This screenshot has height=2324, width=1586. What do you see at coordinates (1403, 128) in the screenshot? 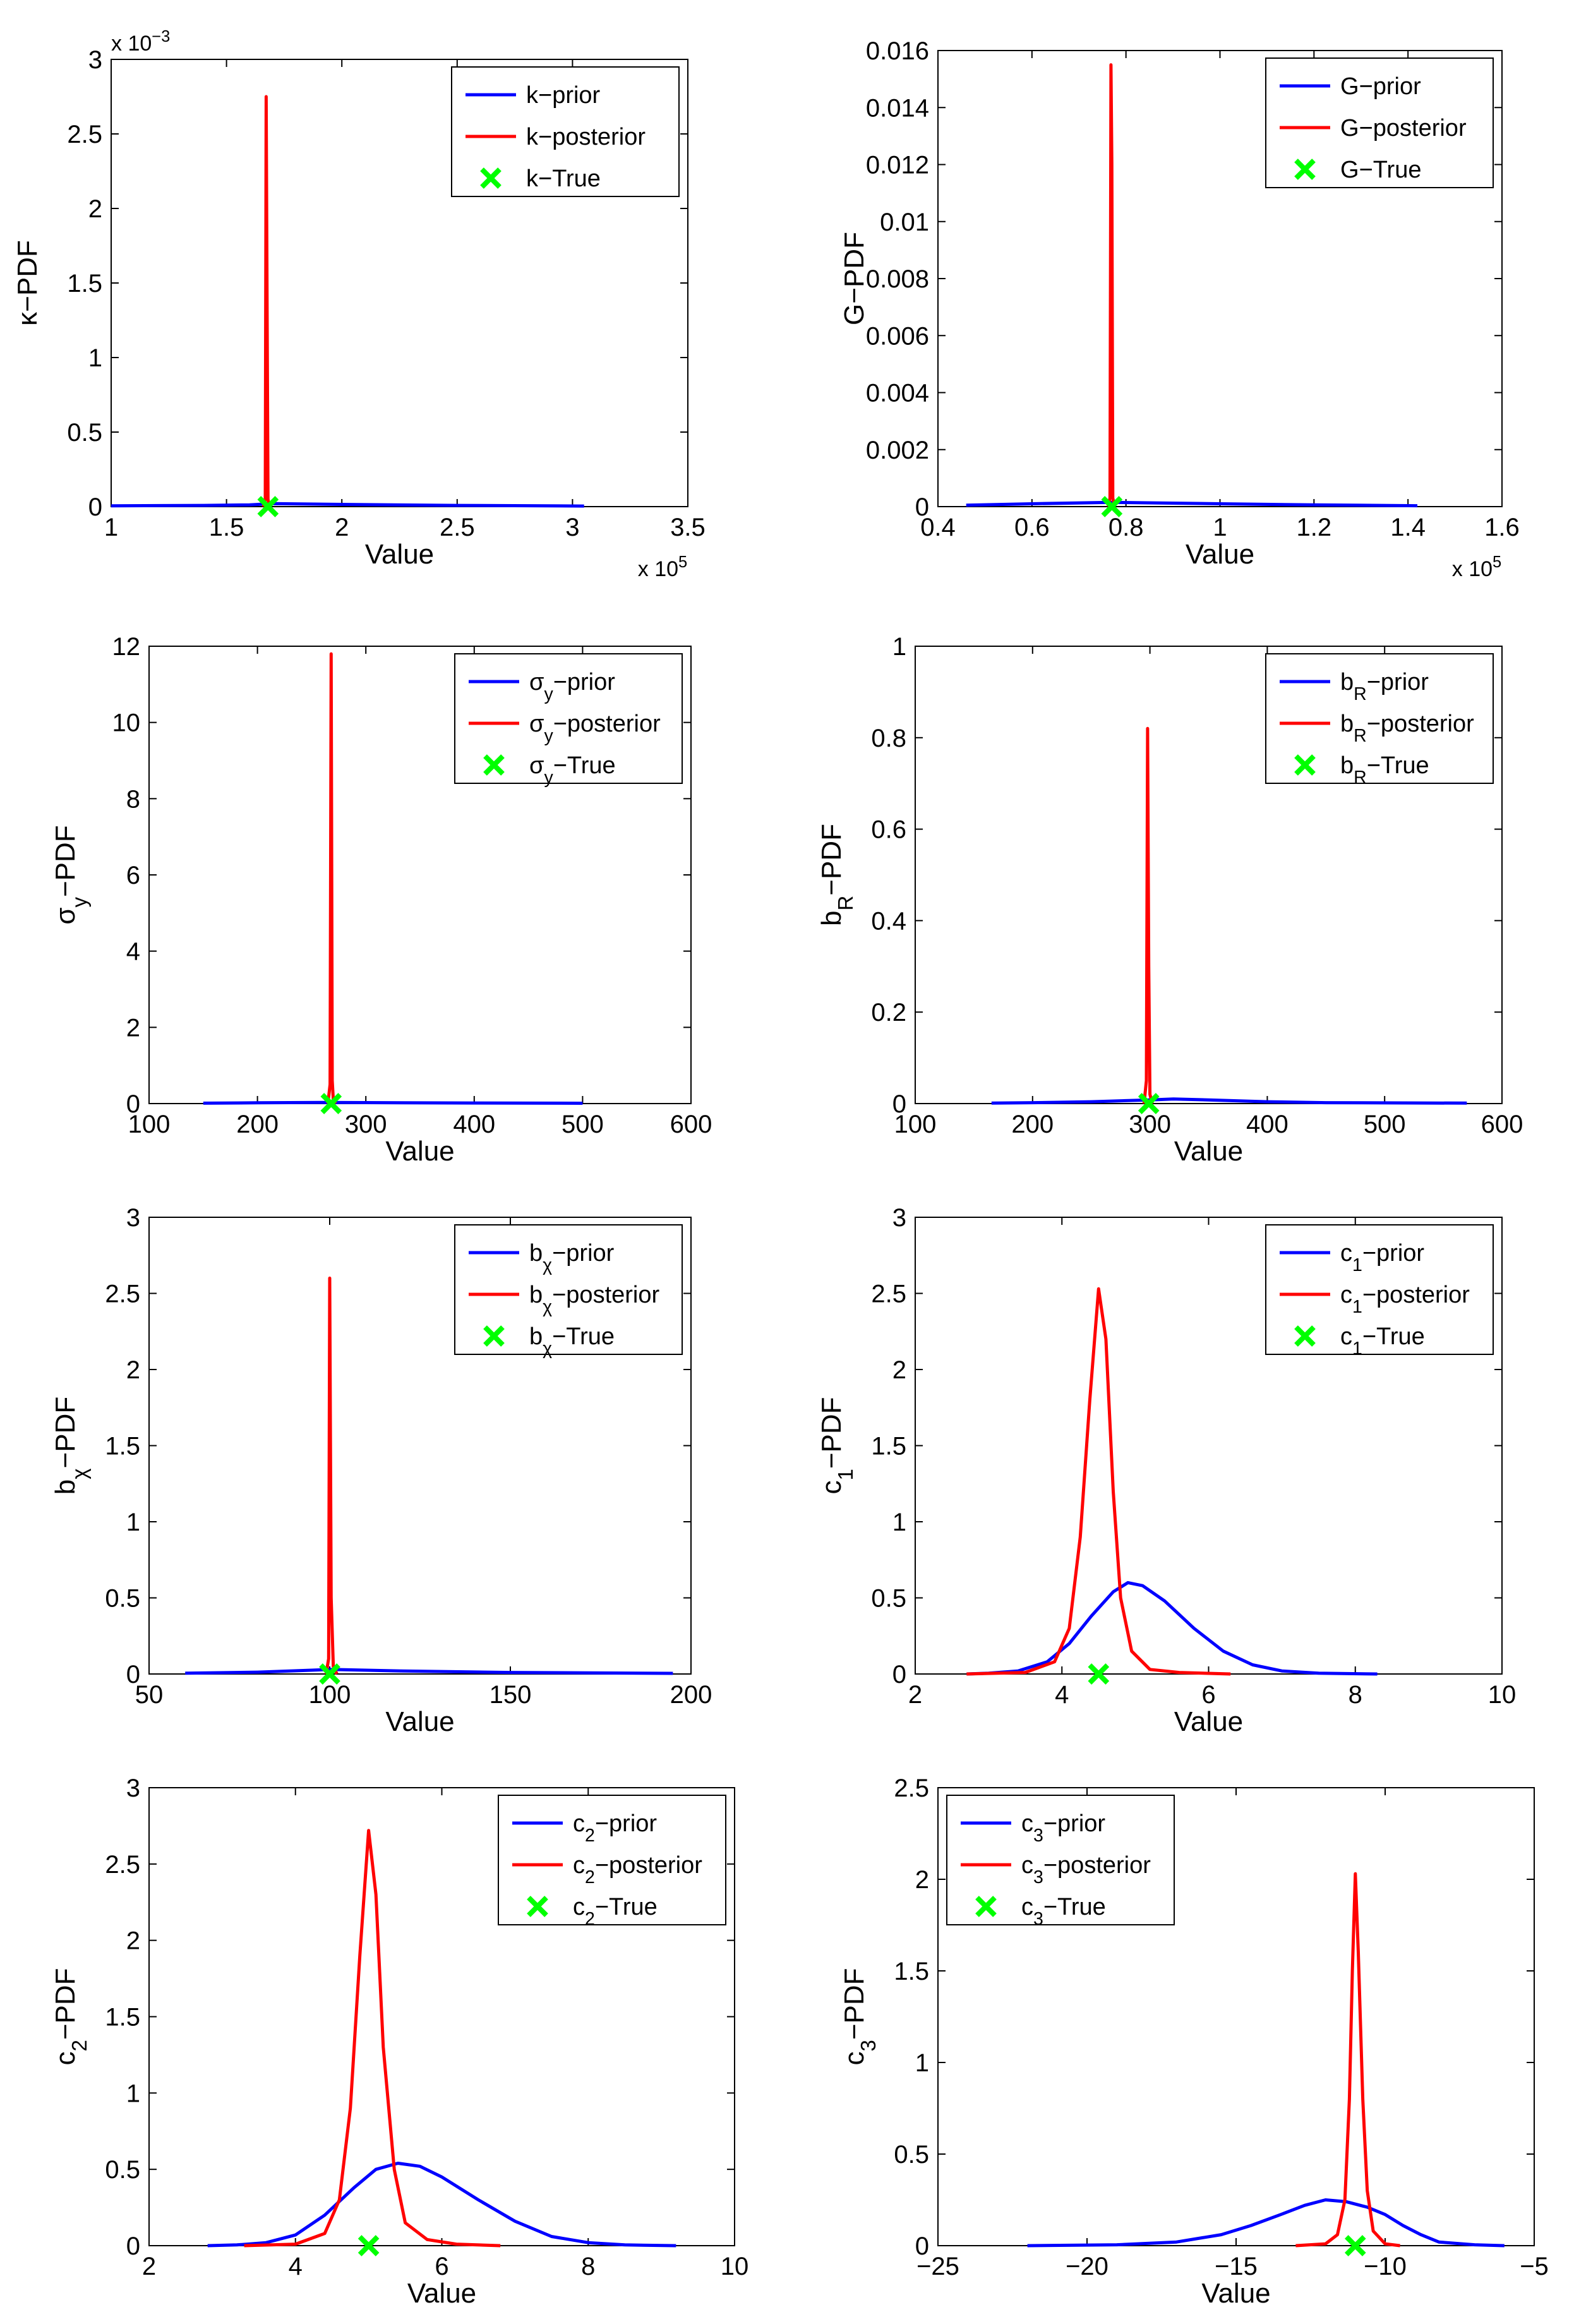
I see `legend-label: G−posterior` at bounding box center [1403, 128].